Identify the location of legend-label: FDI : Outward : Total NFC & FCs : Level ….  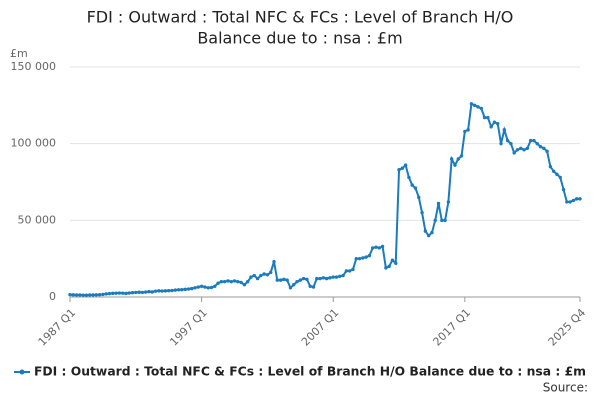
(310, 371).